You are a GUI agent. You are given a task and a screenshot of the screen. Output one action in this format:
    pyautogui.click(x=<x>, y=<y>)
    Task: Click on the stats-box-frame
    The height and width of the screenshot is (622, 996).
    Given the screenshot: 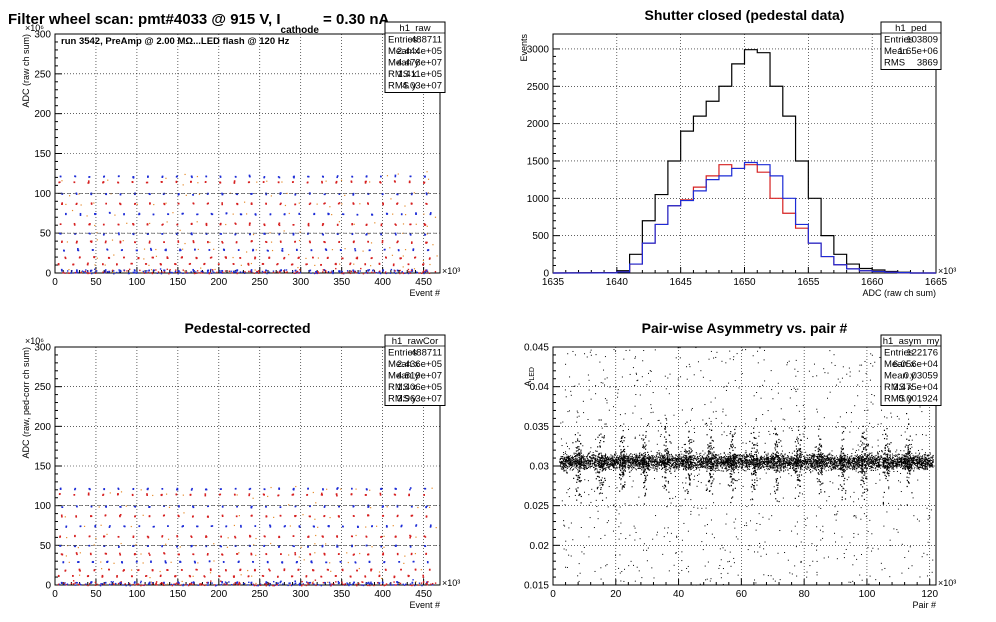 What is the action you would take?
    pyautogui.click(x=415, y=57)
    